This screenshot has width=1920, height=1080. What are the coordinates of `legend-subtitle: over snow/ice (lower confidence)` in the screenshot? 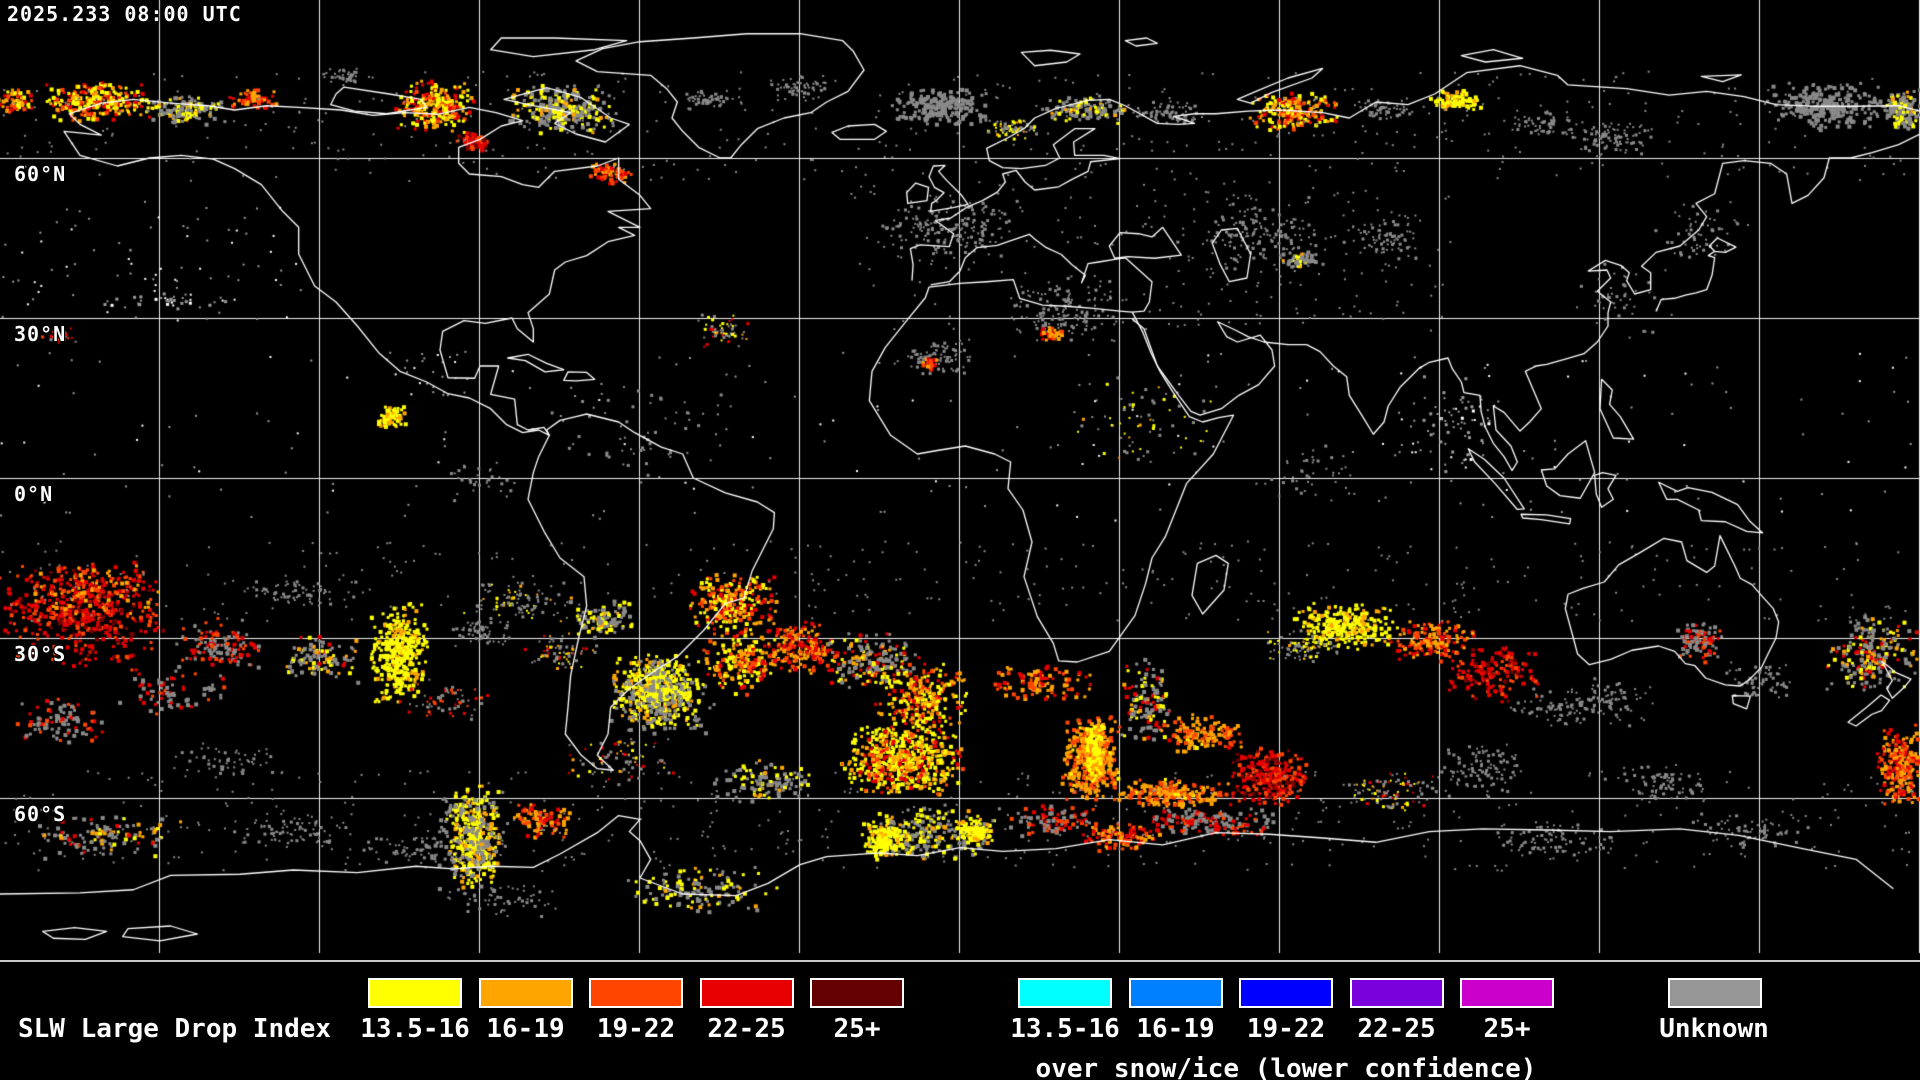 It's located at (1286, 1067).